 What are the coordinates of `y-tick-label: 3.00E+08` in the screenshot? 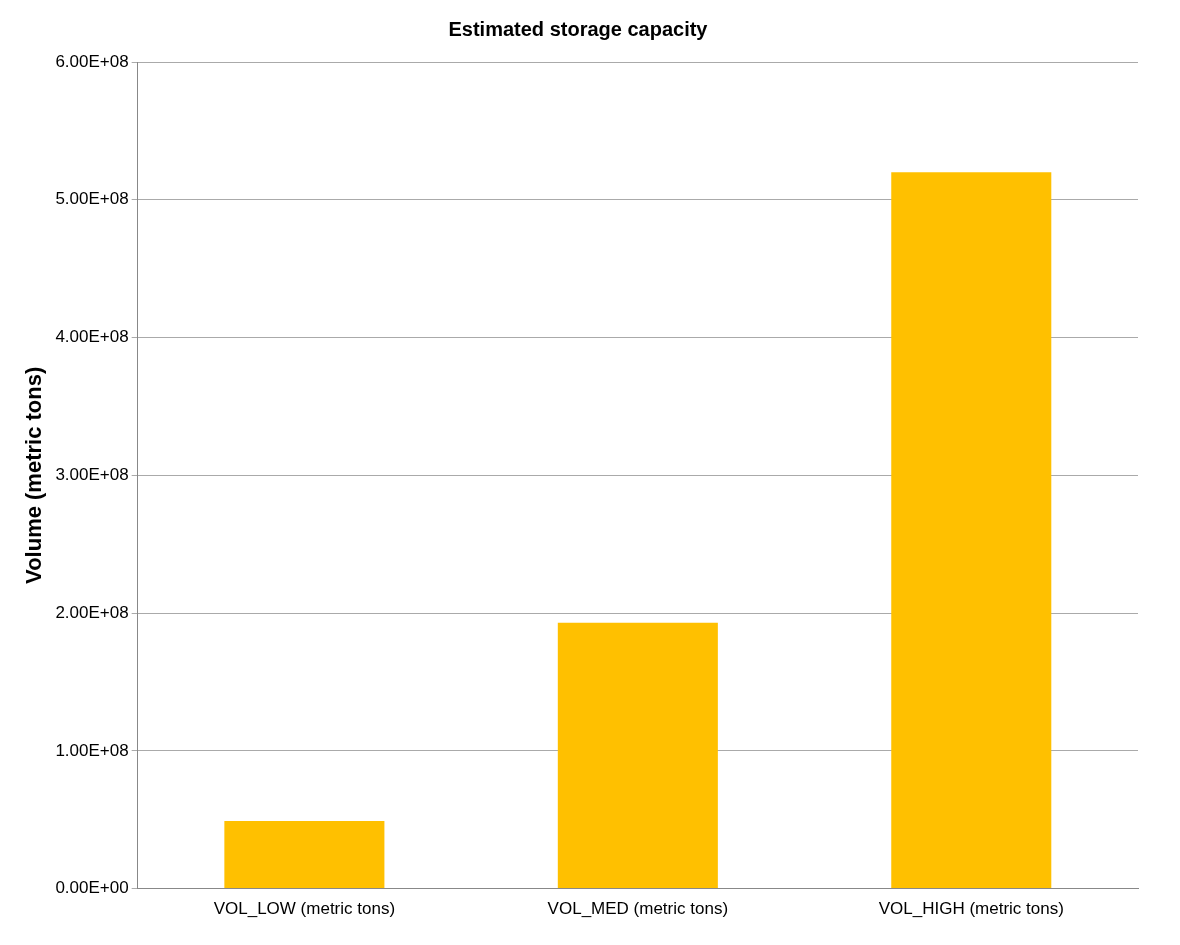 It's located at (92, 474).